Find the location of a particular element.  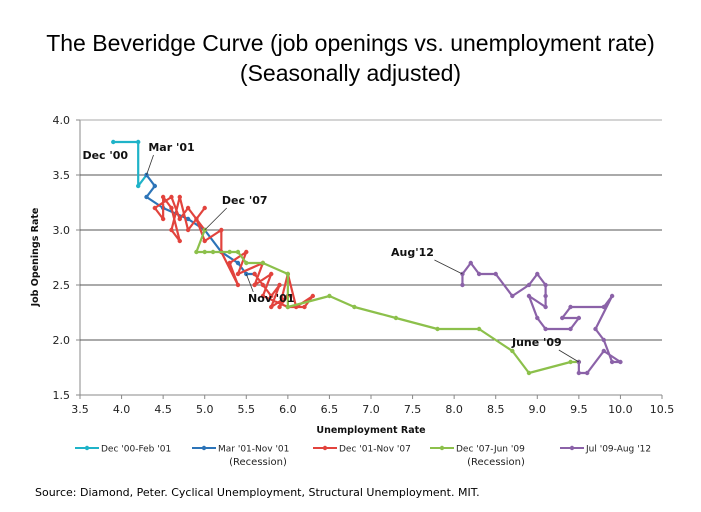

x-tick-label: 4.5 is located at coordinates (163, 409).